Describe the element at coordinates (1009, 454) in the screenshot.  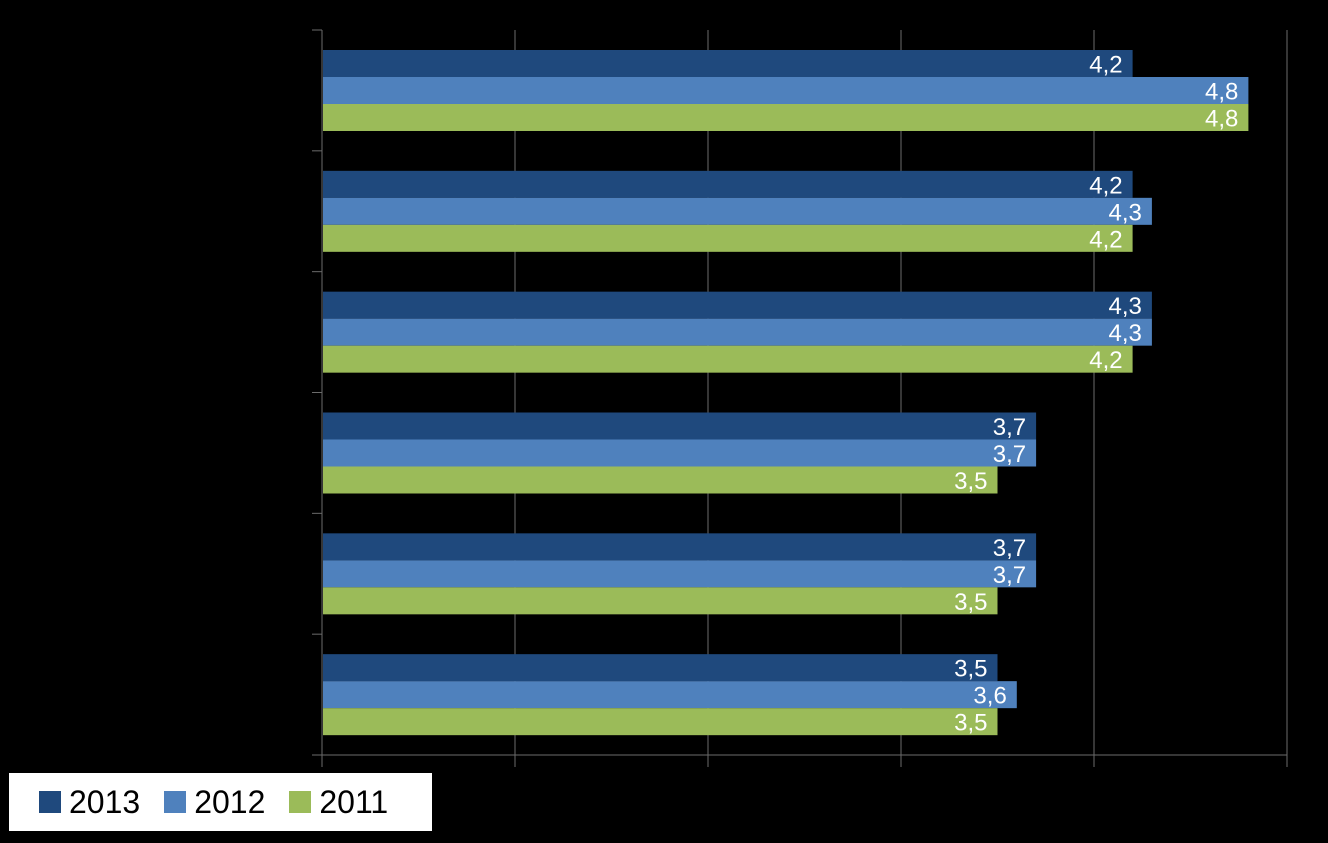
I see `data-label-2012-3: 3,7` at that location.